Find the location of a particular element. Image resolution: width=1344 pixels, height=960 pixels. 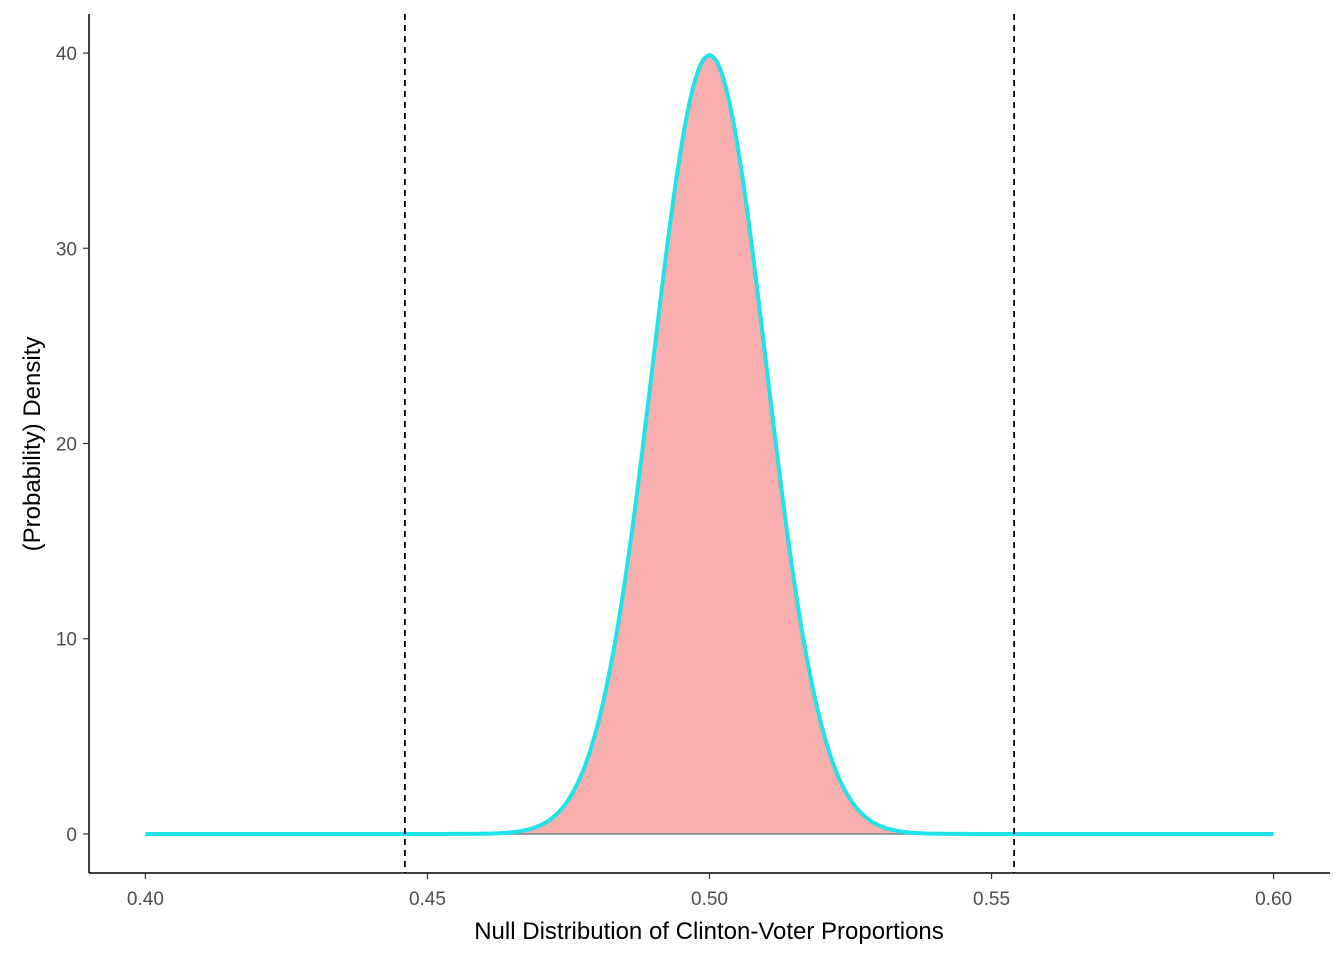

x-tick-label: 0.60 is located at coordinates (1273, 899).